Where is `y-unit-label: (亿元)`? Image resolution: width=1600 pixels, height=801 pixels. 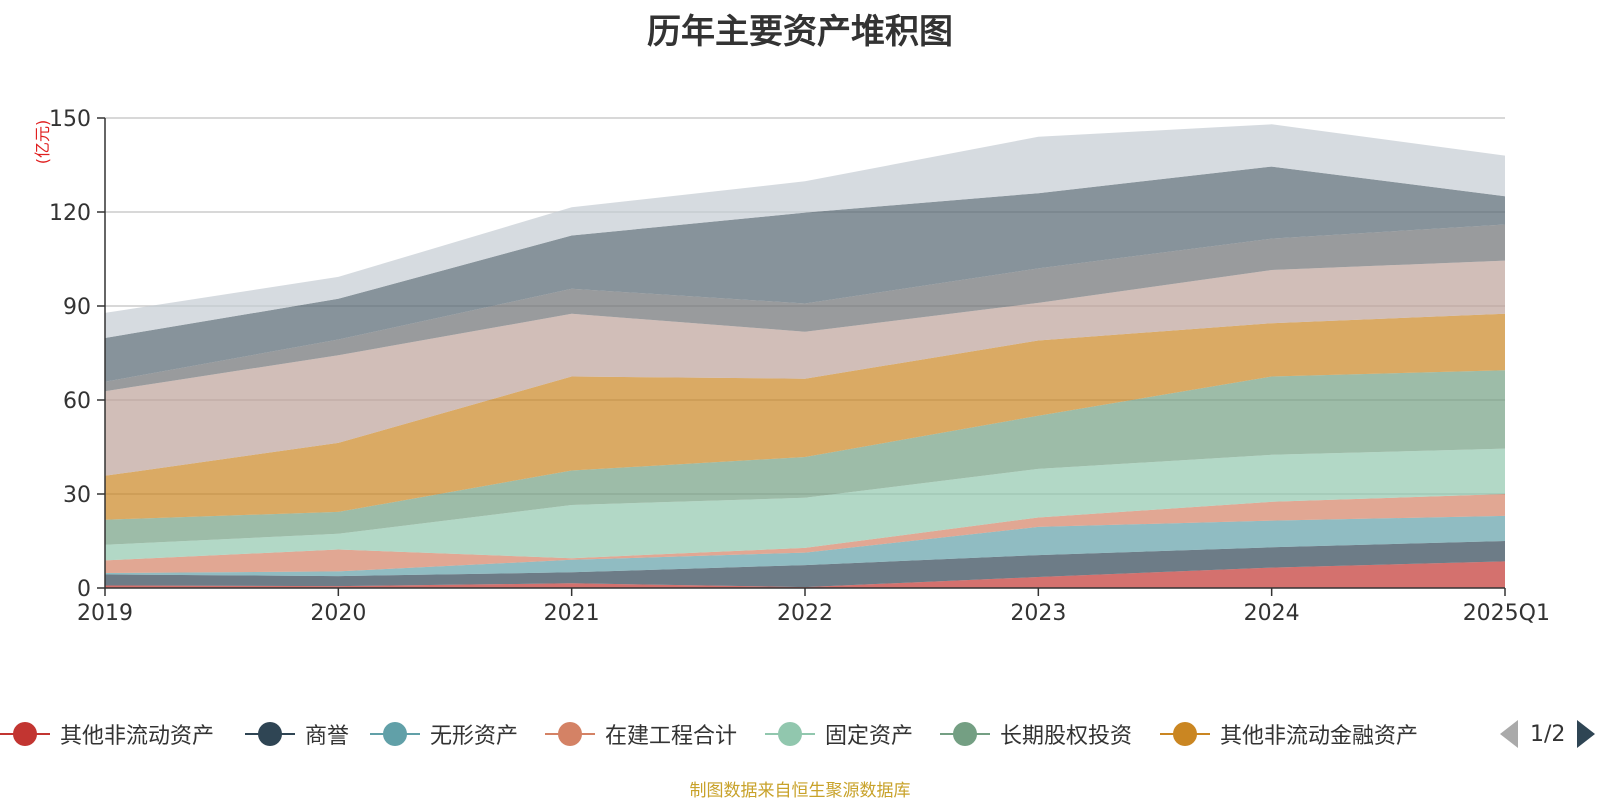
y-unit-label: (亿元) is located at coordinates (42, 142).